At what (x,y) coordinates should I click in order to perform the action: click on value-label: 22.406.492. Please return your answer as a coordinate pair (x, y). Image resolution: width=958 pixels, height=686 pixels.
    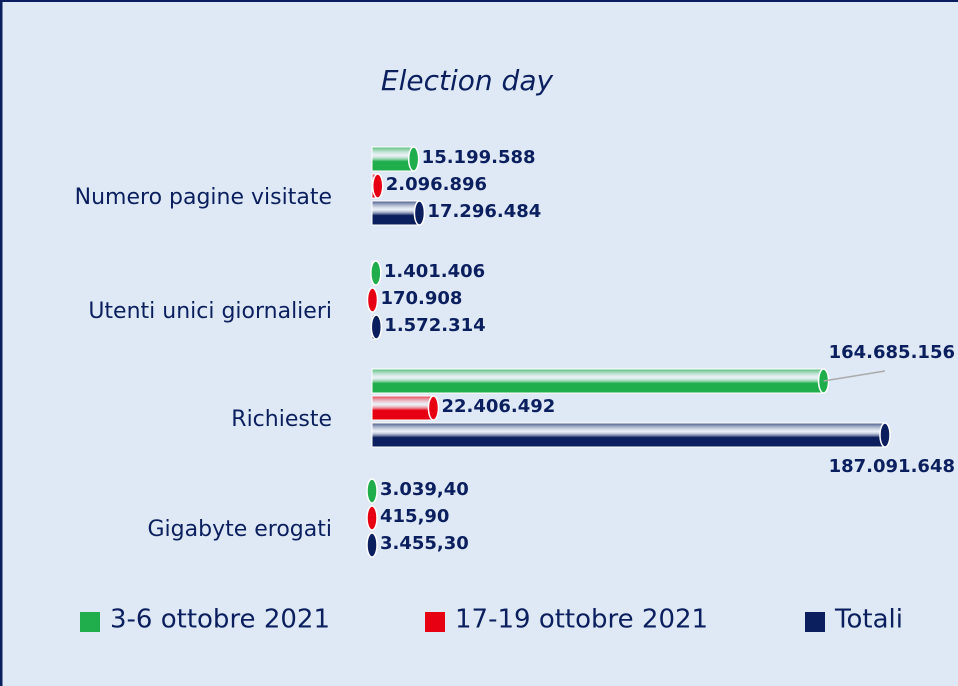
    Looking at the image, I should click on (498, 406).